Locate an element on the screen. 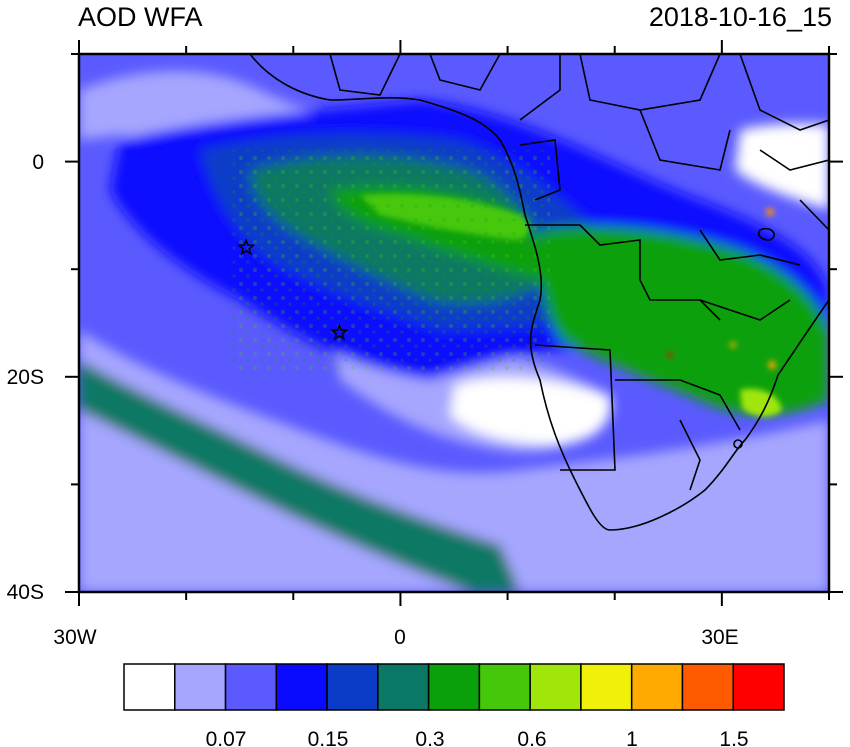  x-tick-label: 30E is located at coordinates (719, 637).